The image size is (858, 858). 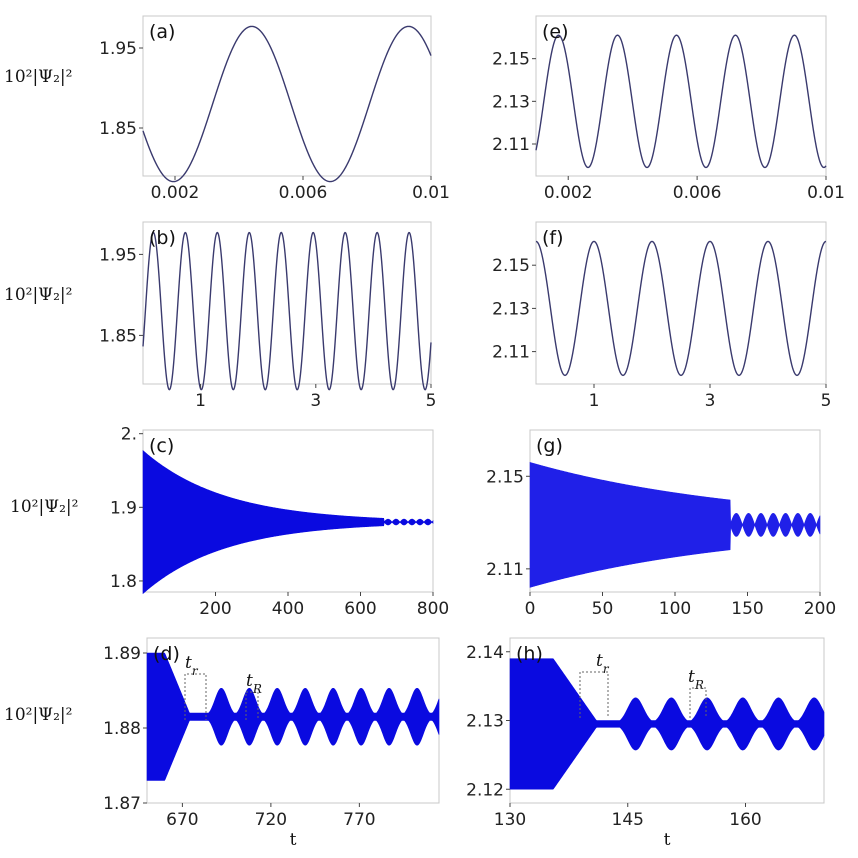 I want to click on panel-a: 1.85 1.95 0.002 0.006 0.01 (a) 10²|Ψ₂|², so click(x=227, y=109).